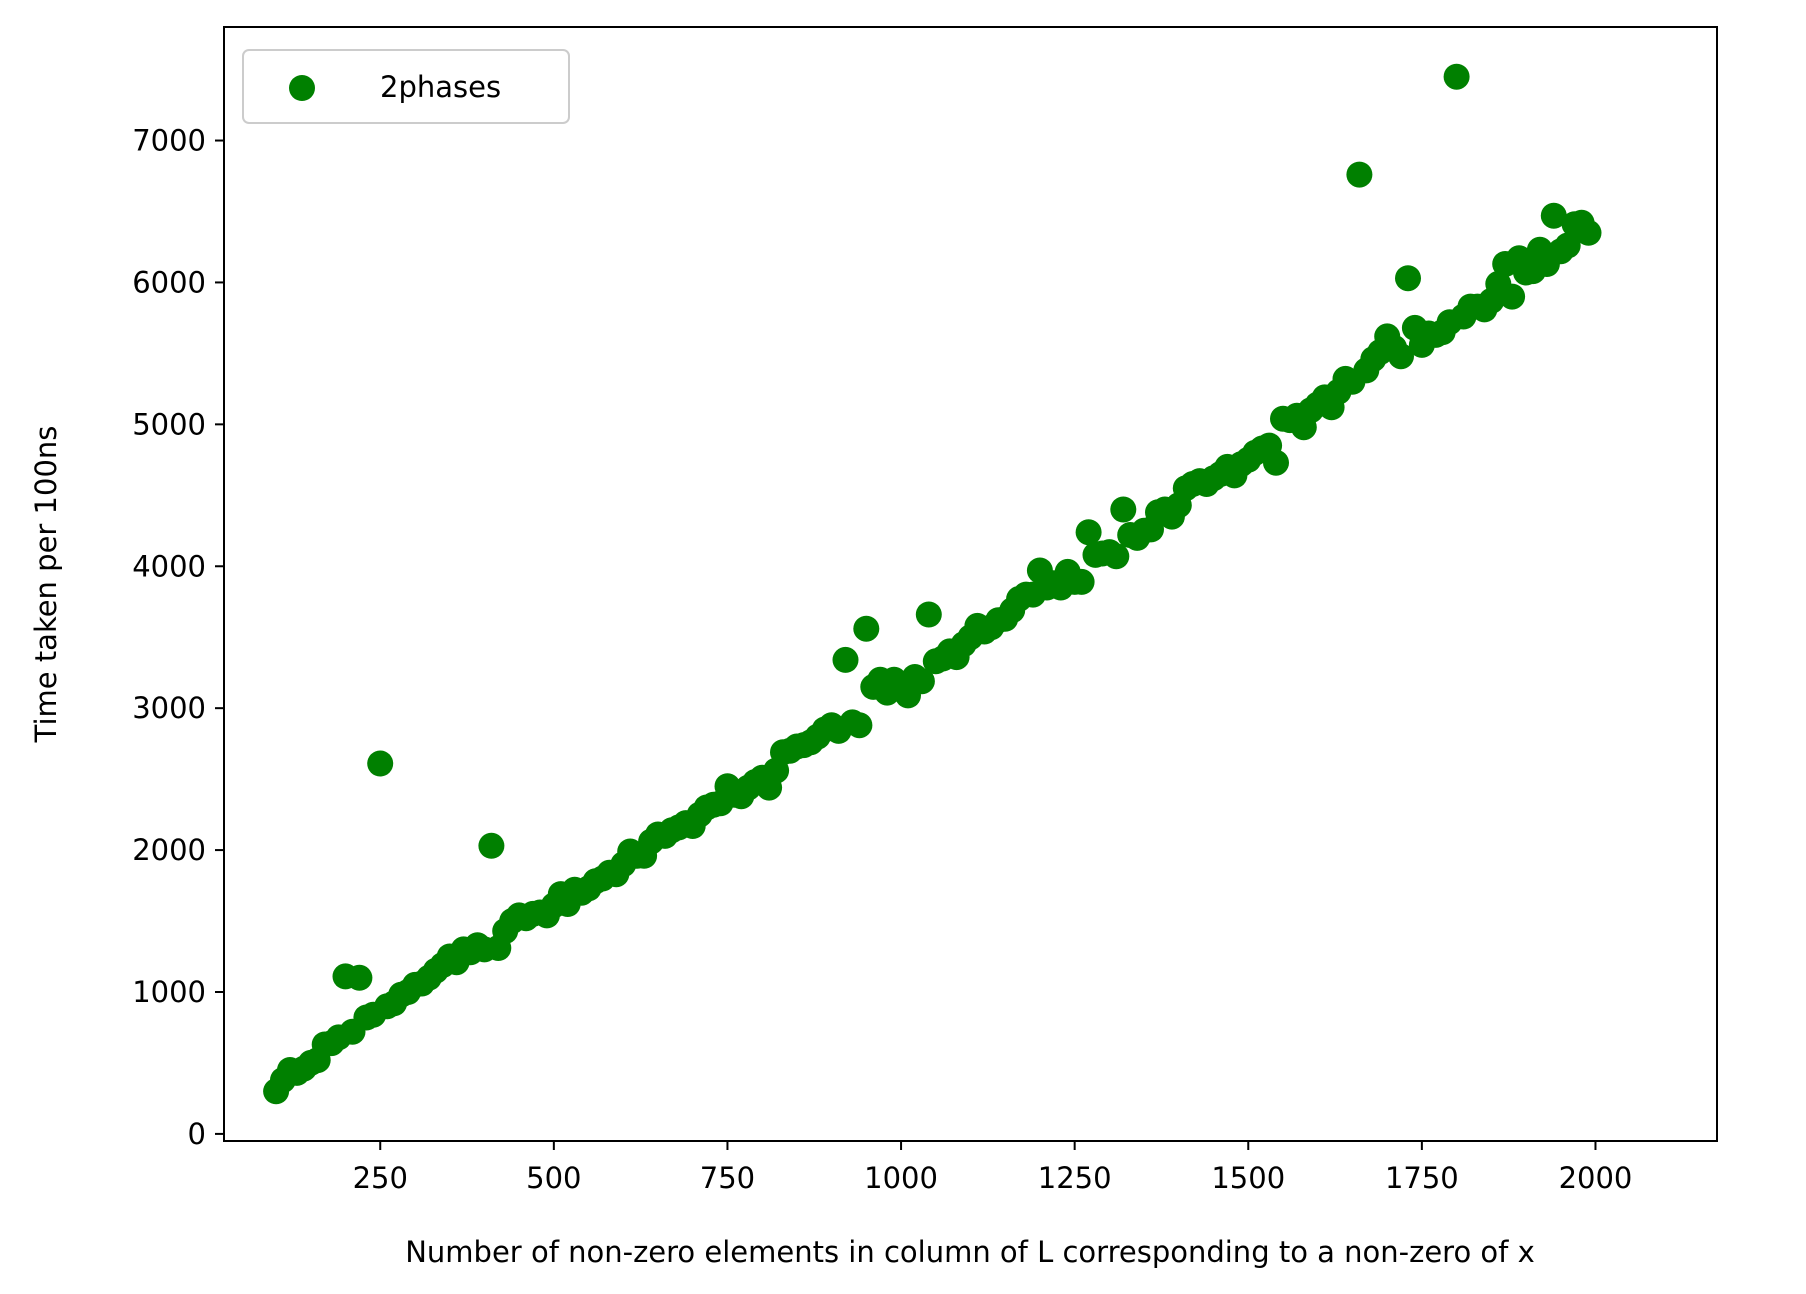 The height and width of the screenshot is (1294, 1806). Describe the element at coordinates (1248, 1178) in the screenshot. I see `x-tick-label: 1500` at that location.